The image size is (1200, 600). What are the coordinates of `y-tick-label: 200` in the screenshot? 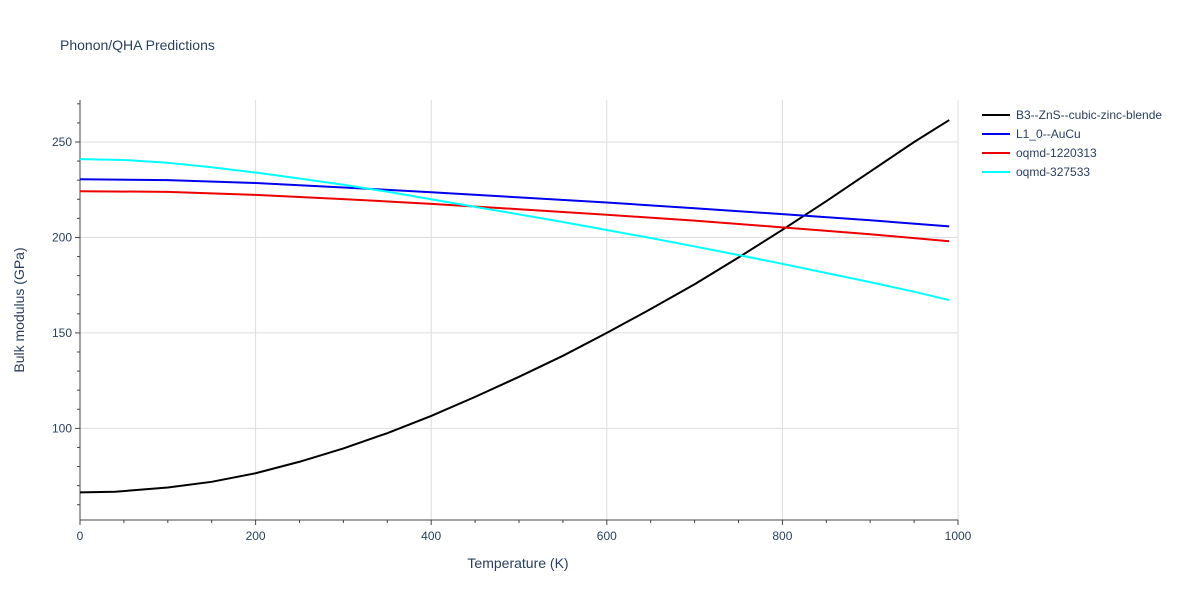 It's located at (62, 237).